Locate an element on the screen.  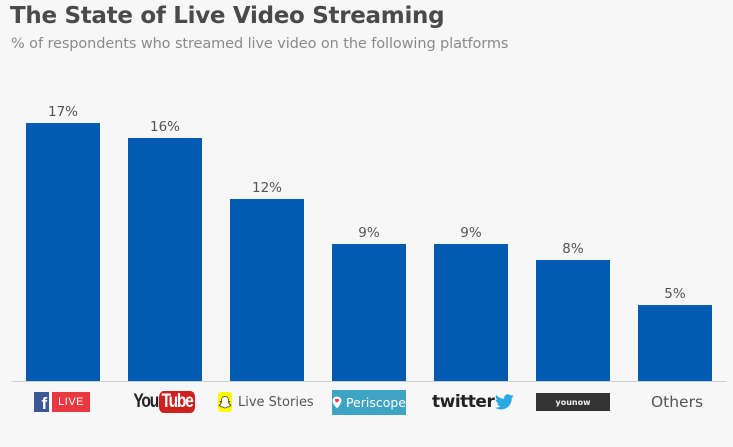
twitter-wordmark: twitter is located at coordinates (463, 402).